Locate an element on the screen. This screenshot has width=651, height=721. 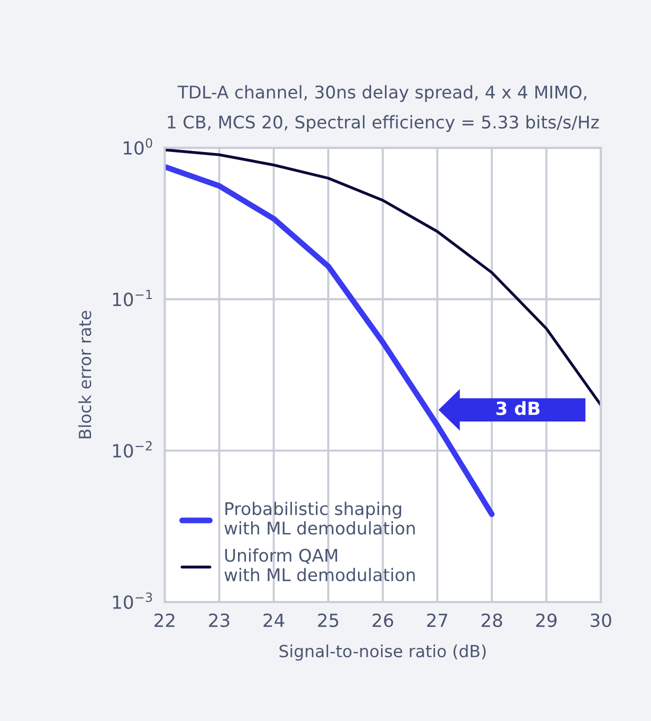
legend-label: Uniform QAM with ML demodulation is located at coordinates (319, 565).